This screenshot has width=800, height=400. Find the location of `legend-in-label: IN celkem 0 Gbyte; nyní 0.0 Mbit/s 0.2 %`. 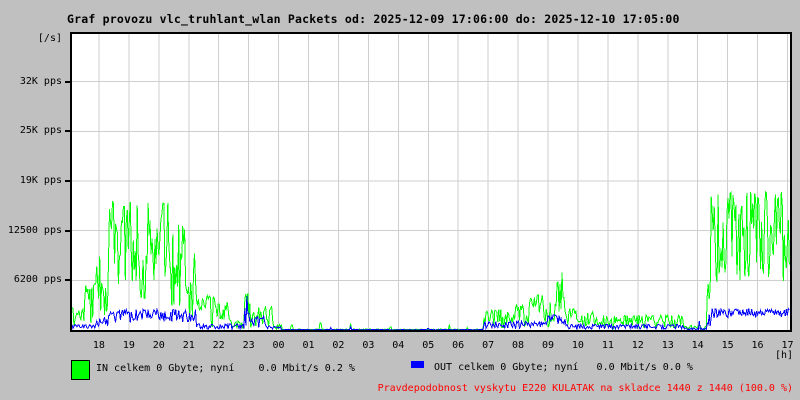

legend-in-label: IN celkem 0 Gbyte; nyní 0.0 Mbit/s 0.2 % is located at coordinates (225, 368).